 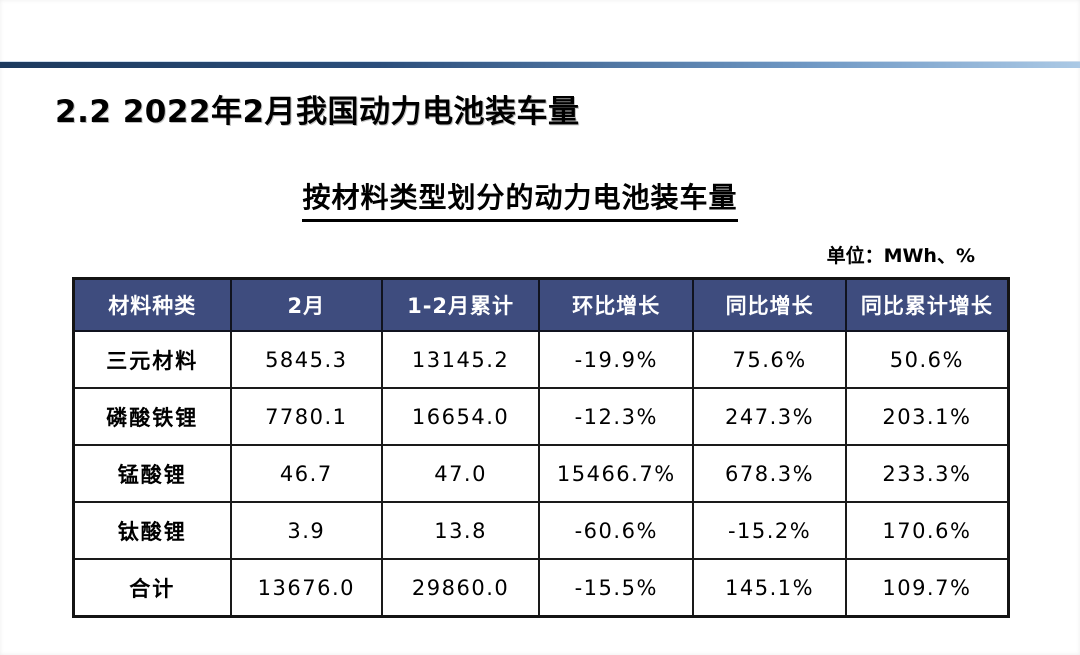 What do you see at coordinates (461, 588) in the screenshot?
I see `value-cell: 29860.0` at bounding box center [461, 588].